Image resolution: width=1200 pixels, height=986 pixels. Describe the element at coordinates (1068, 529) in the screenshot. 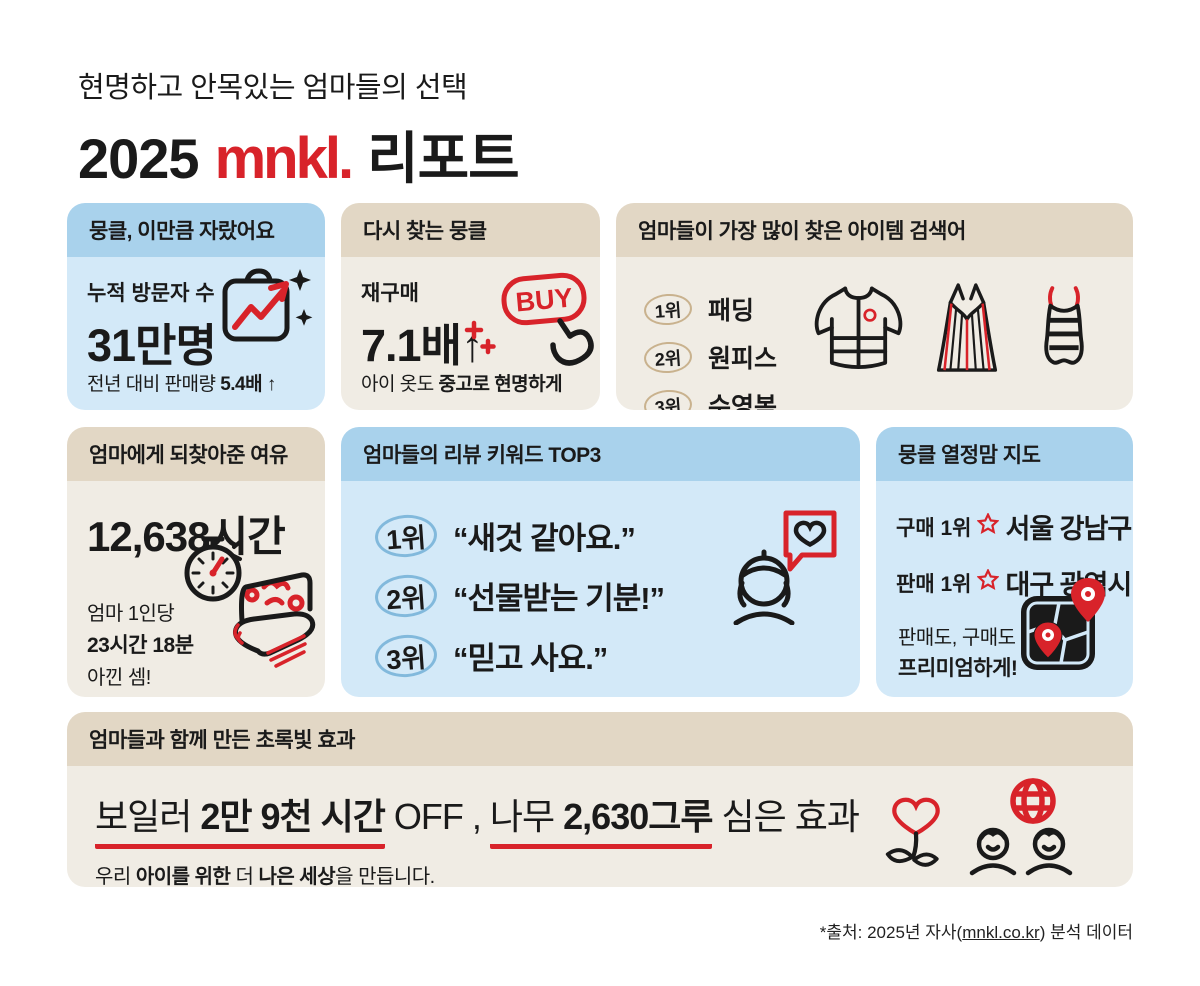

I see `map-buy-value: 서울 강남구` at that location.